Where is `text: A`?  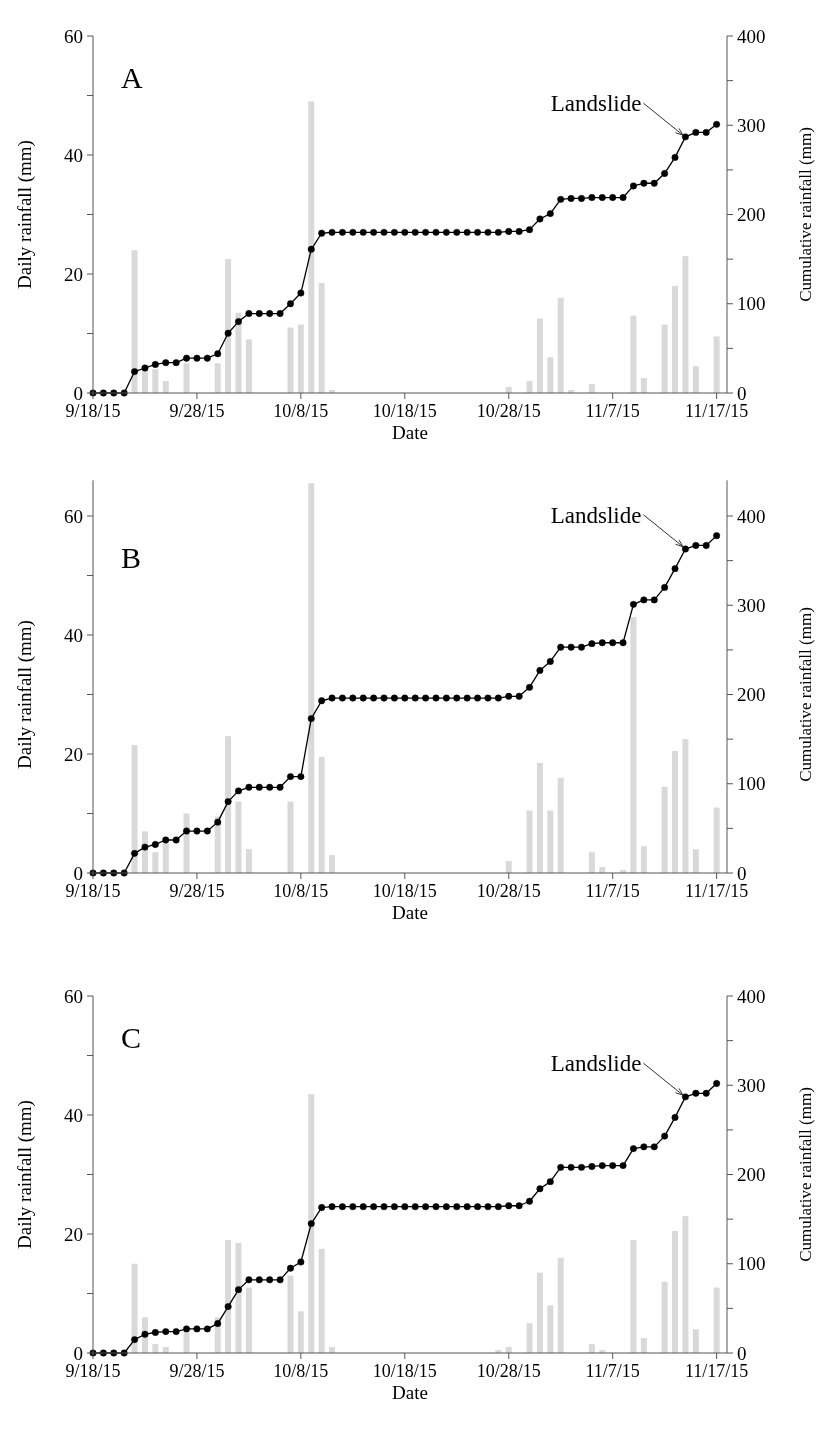 text: A is located at coordinates (132, 77).